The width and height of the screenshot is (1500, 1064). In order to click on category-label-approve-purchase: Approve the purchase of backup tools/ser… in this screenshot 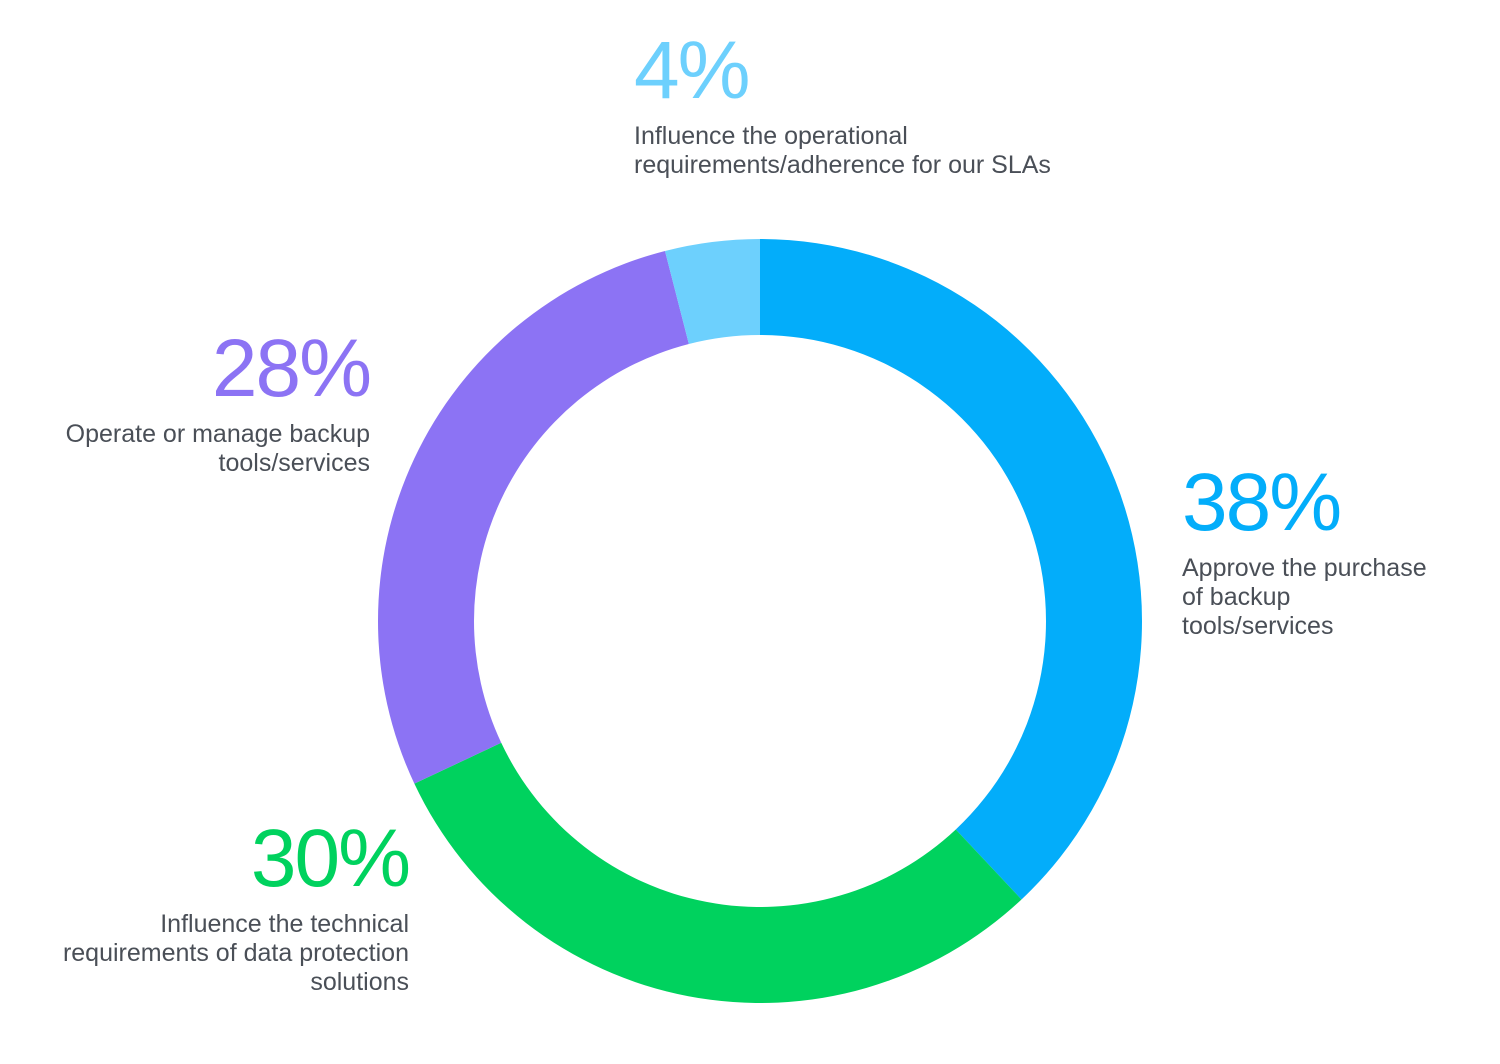, I will do `click(1304, 597)`.